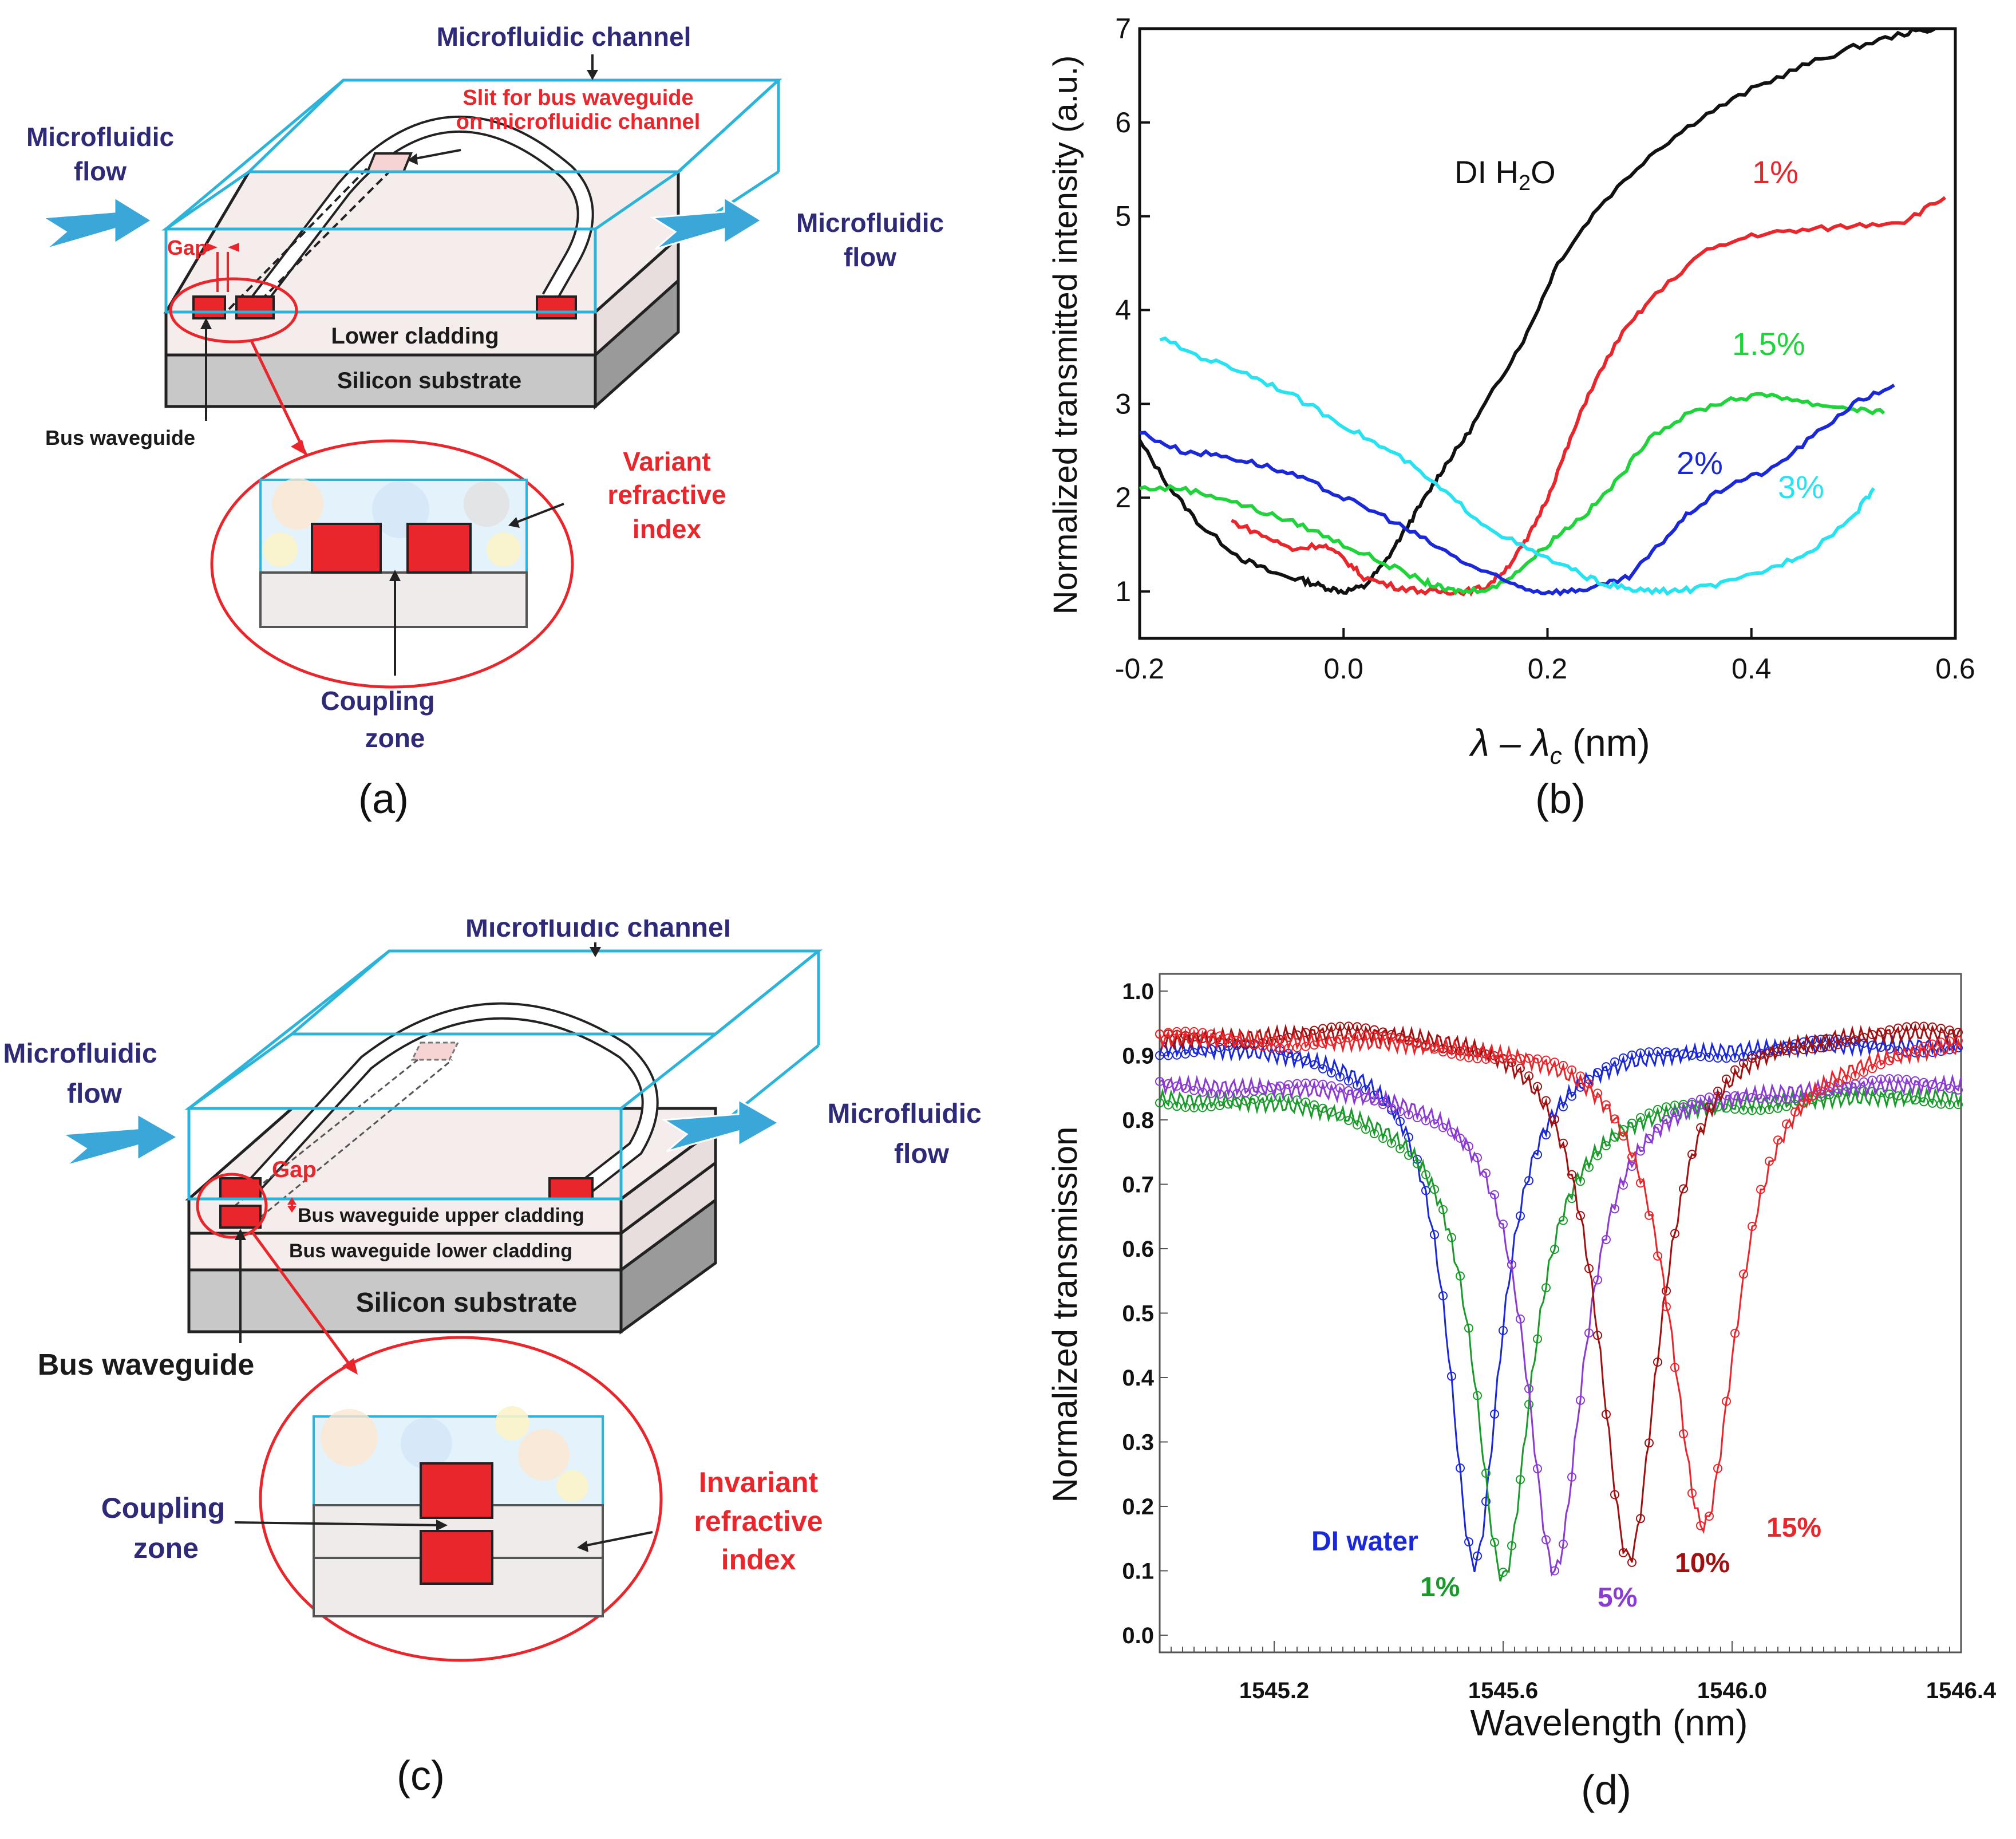 This screenshot has width=2016, height=1839. Describe the element at coordinates (461, 1499) in the screenshot. I see `zoom-circle-large` at that location.